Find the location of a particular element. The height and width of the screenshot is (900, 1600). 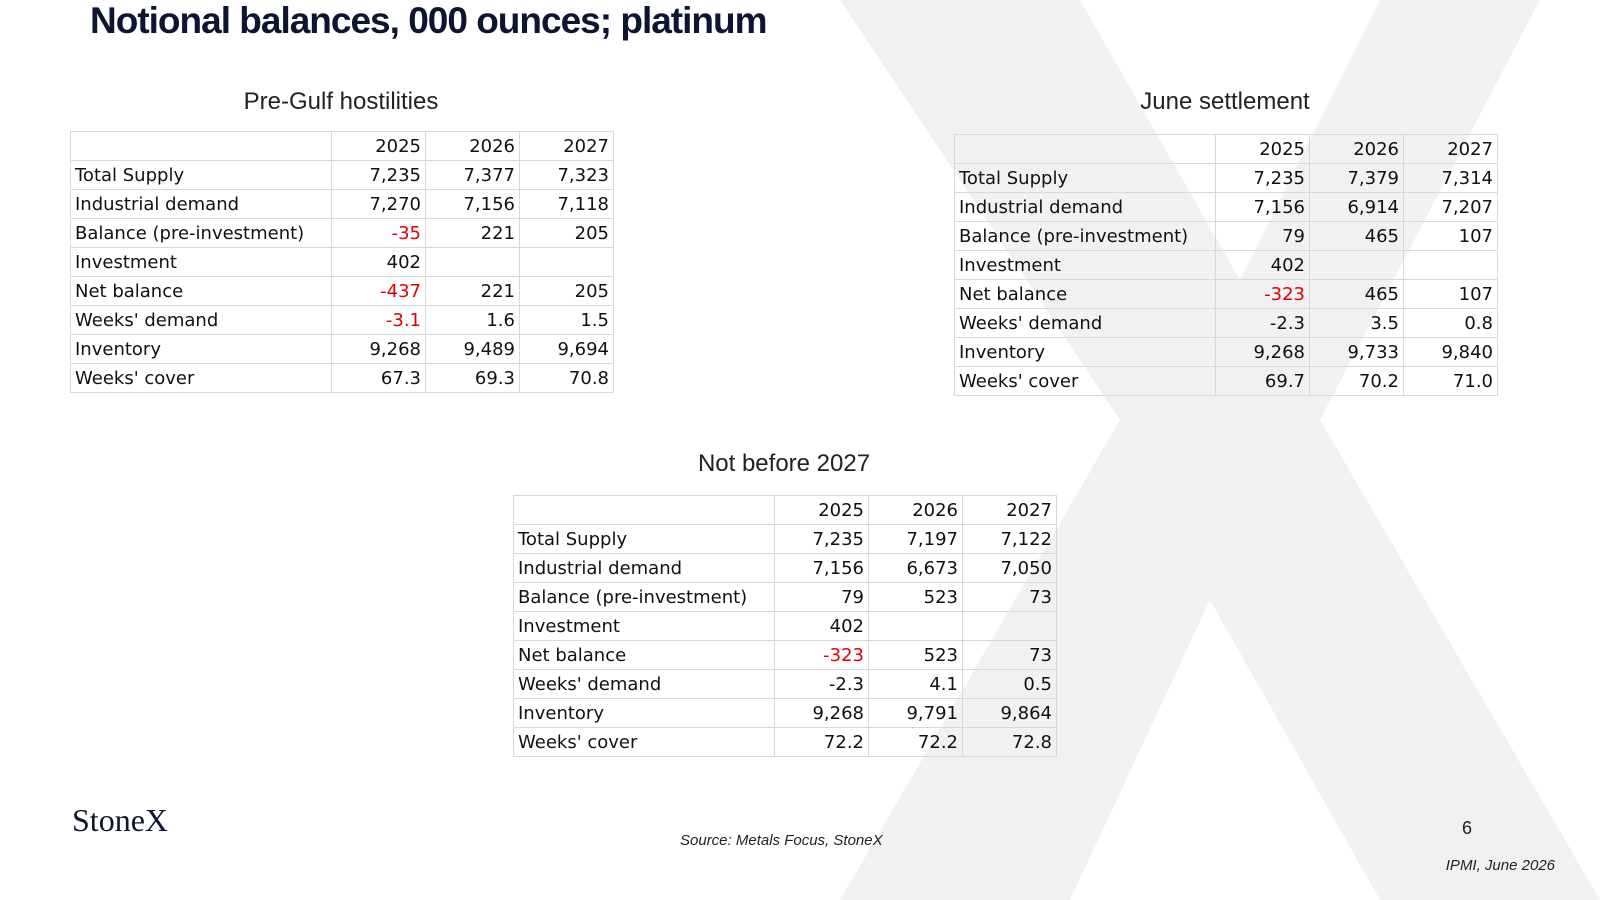

slide-title: Notional balances, 000 ounces; platinum is located at coordinates (429, 20).